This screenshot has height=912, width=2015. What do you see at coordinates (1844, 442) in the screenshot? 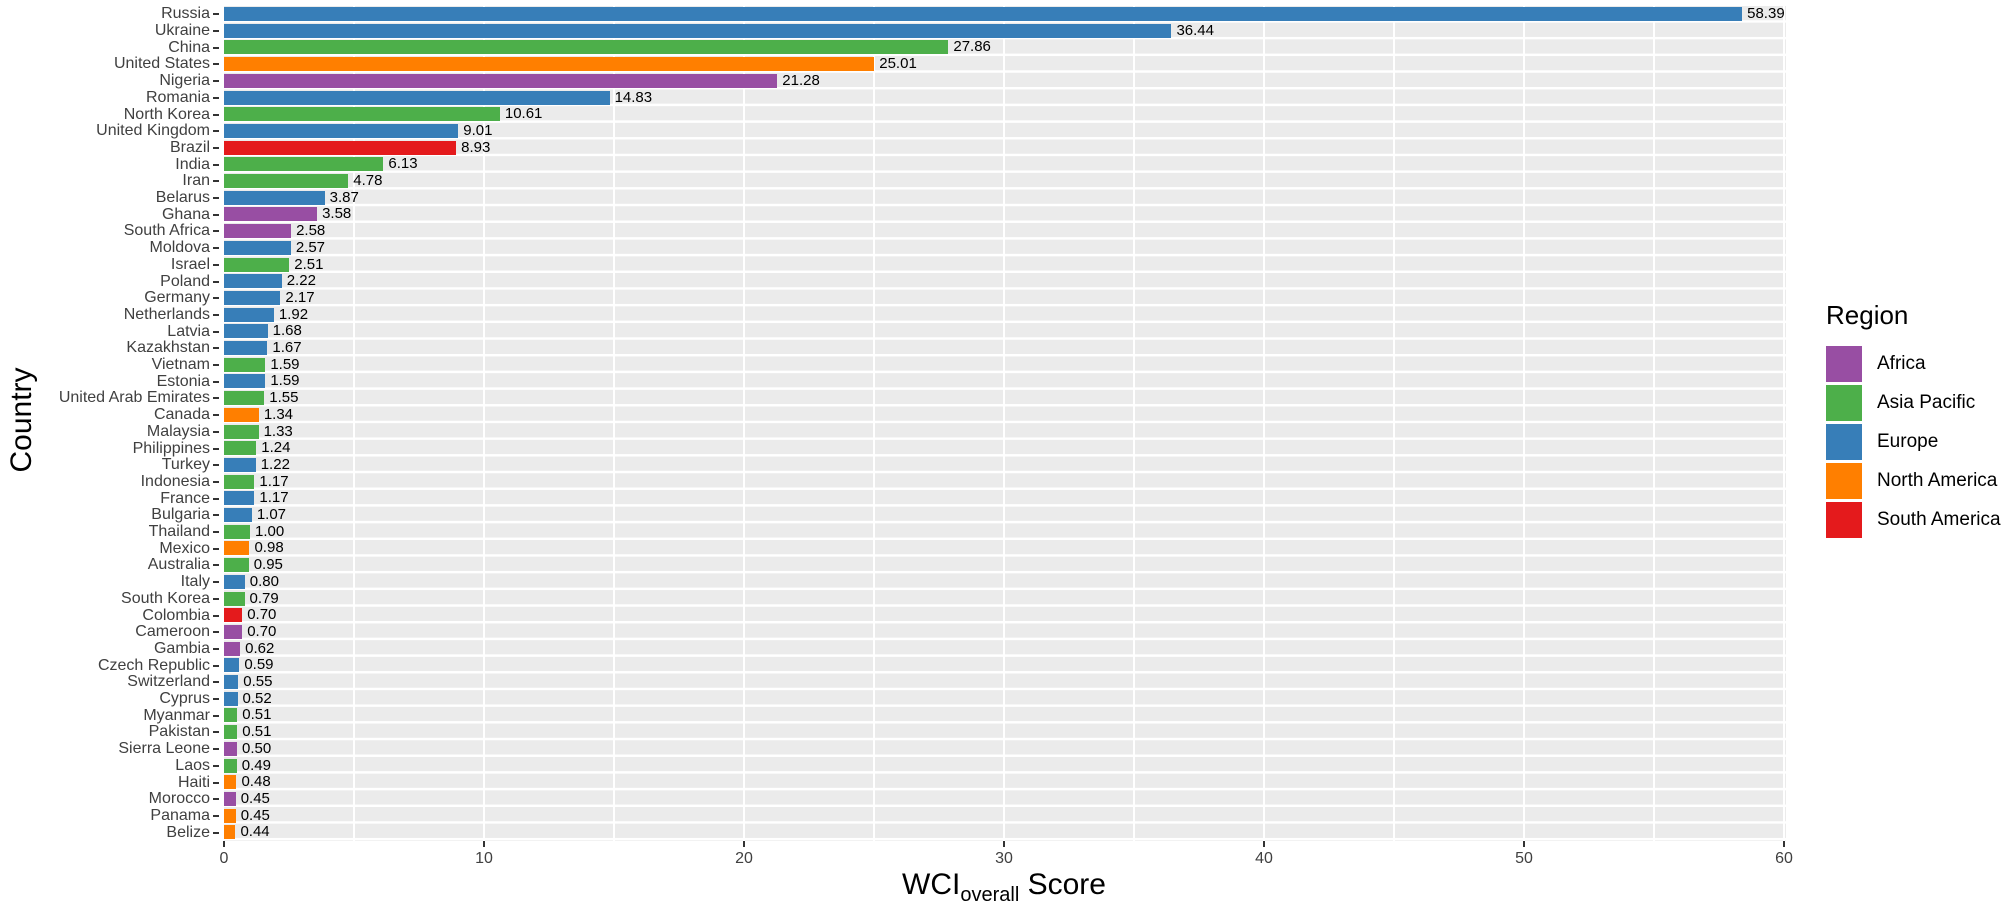
I see `legend-key-swatch` at bounding box center [1844, 442].